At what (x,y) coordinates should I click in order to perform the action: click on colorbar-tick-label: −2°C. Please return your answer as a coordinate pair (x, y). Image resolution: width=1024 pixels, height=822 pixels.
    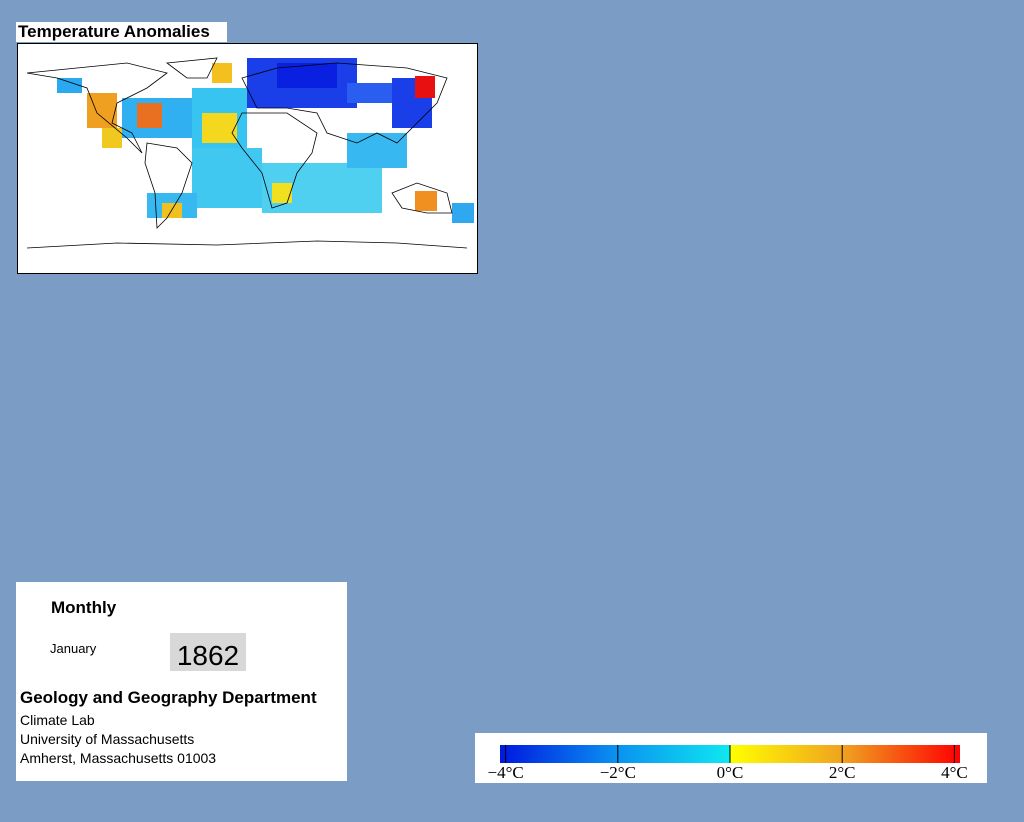
    Looking at the image, I should click on (618, 772).